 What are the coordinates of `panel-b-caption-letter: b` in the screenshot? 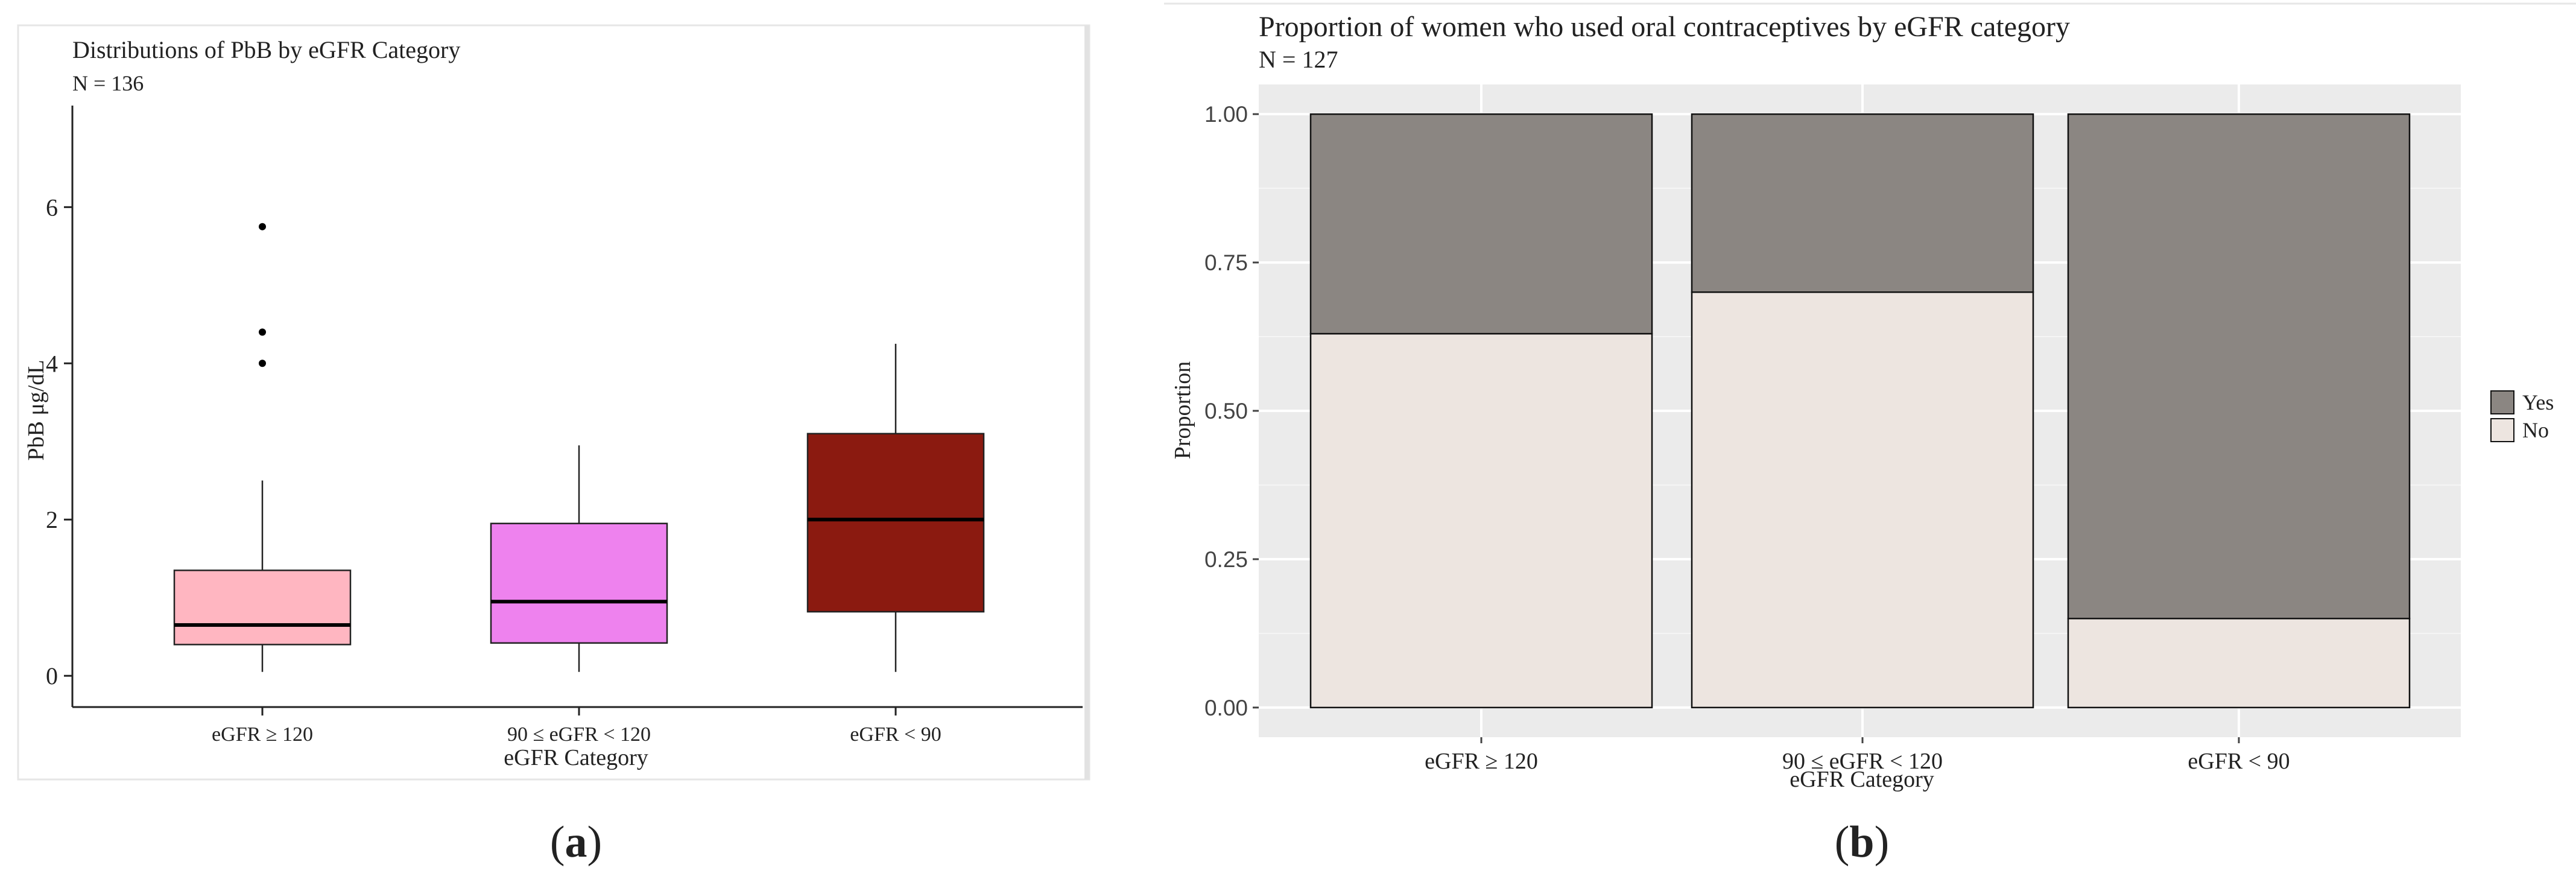 It's located at (1861, 842).